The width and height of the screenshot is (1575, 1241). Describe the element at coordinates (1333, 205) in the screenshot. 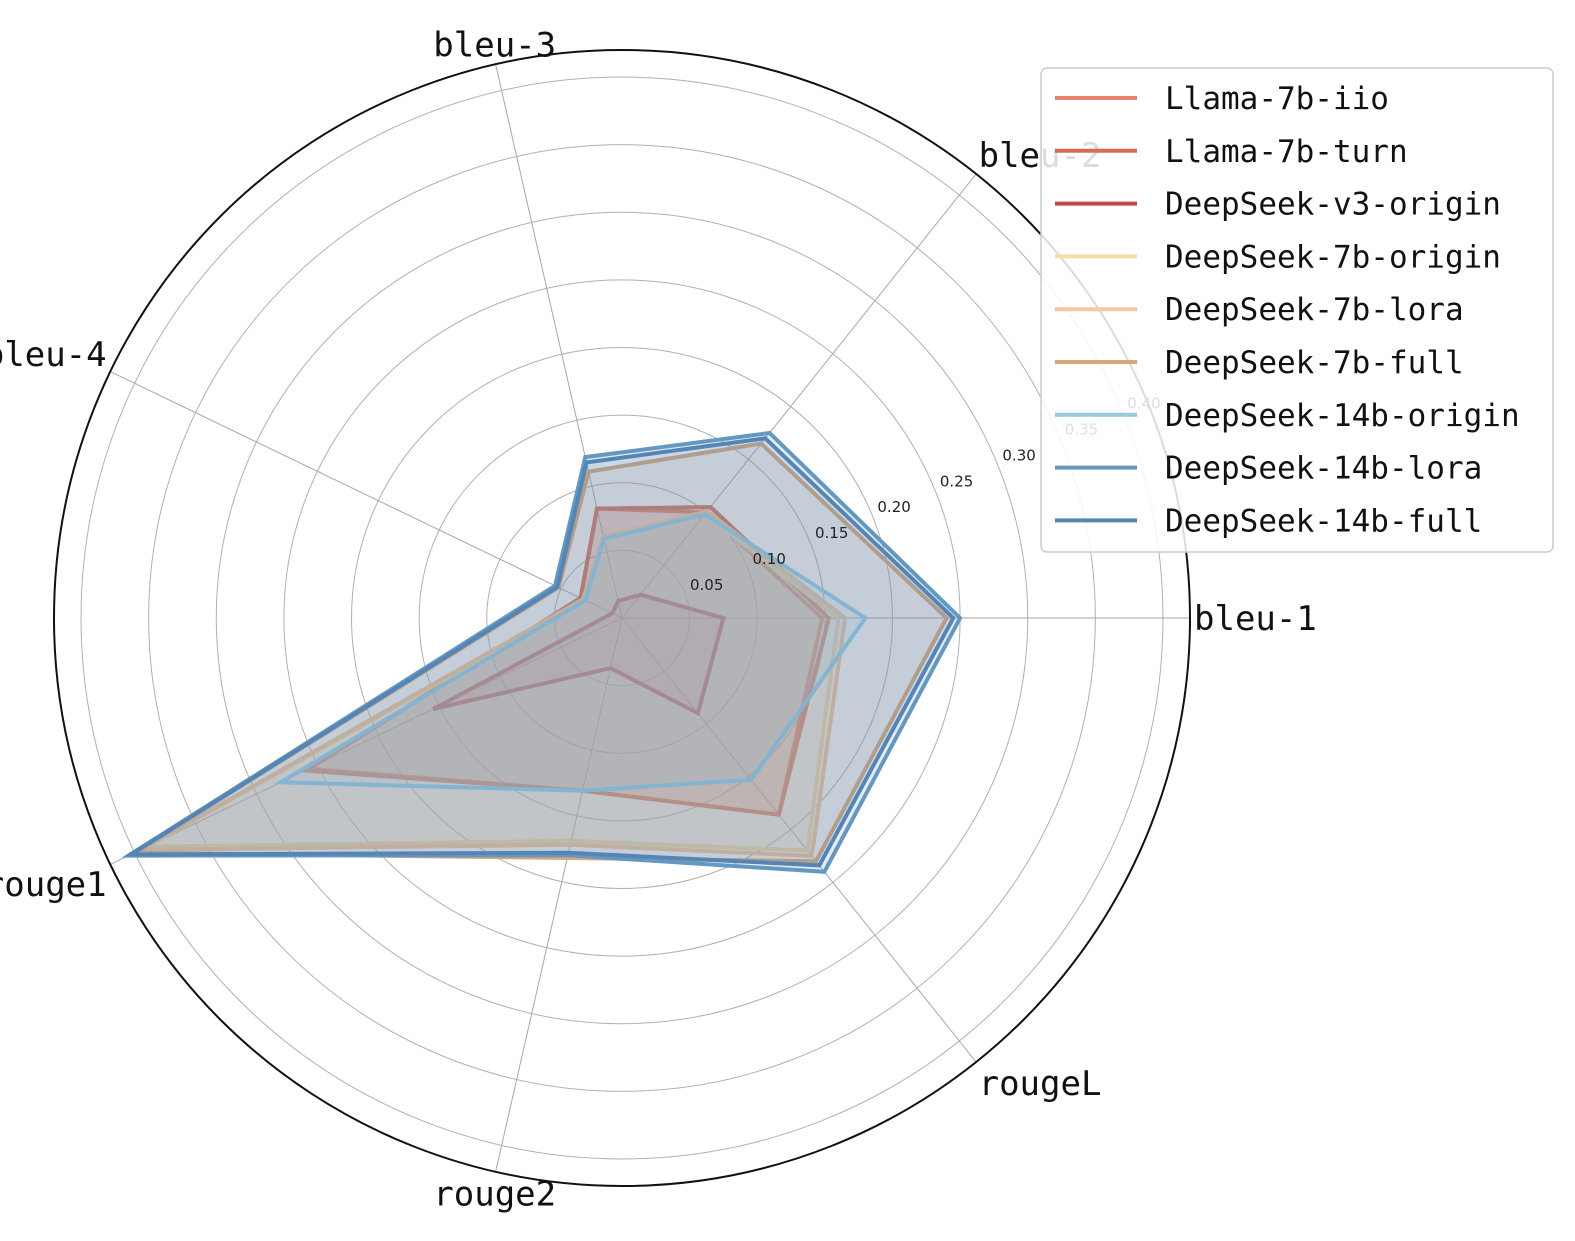

I see `legend-label: DeepSeek-v3-origin` at that location.